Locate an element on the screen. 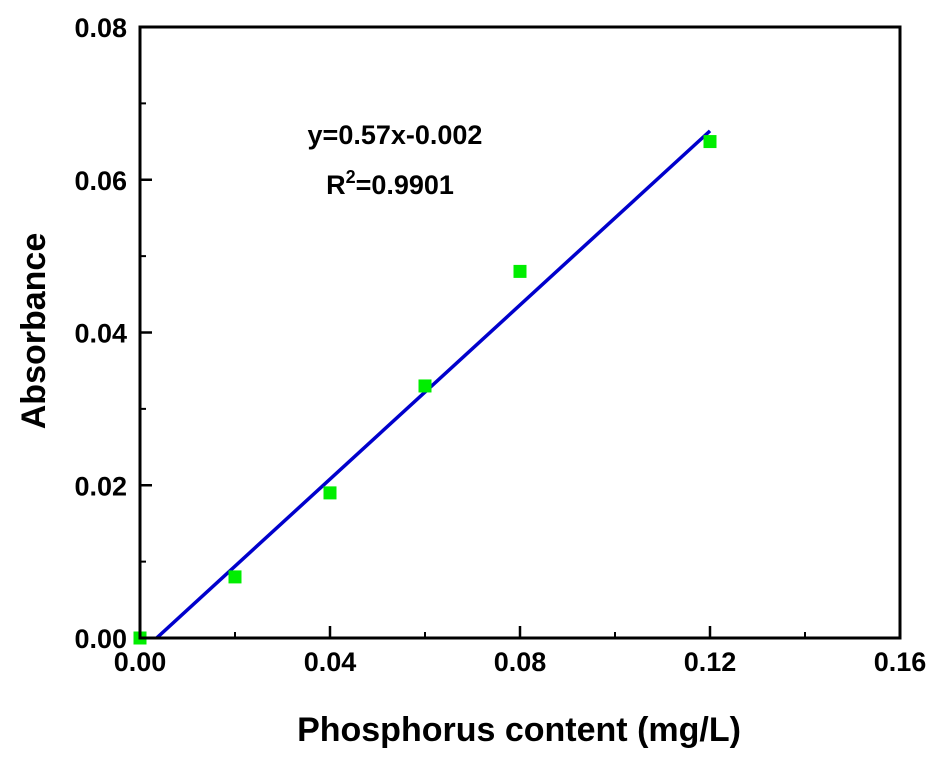  y-tick-label: 0.06 is located at coordinates (100, 181).